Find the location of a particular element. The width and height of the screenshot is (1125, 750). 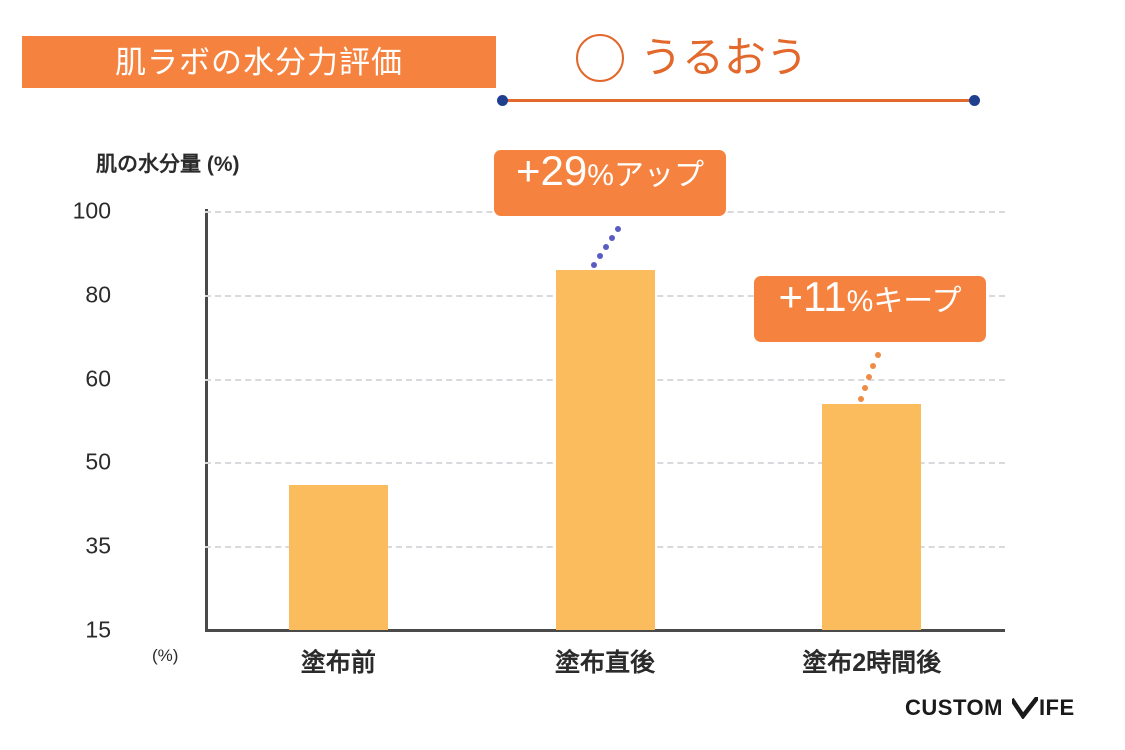

y-axis-title: 肌の水分量 (%) is located at coordinates (168, 164).